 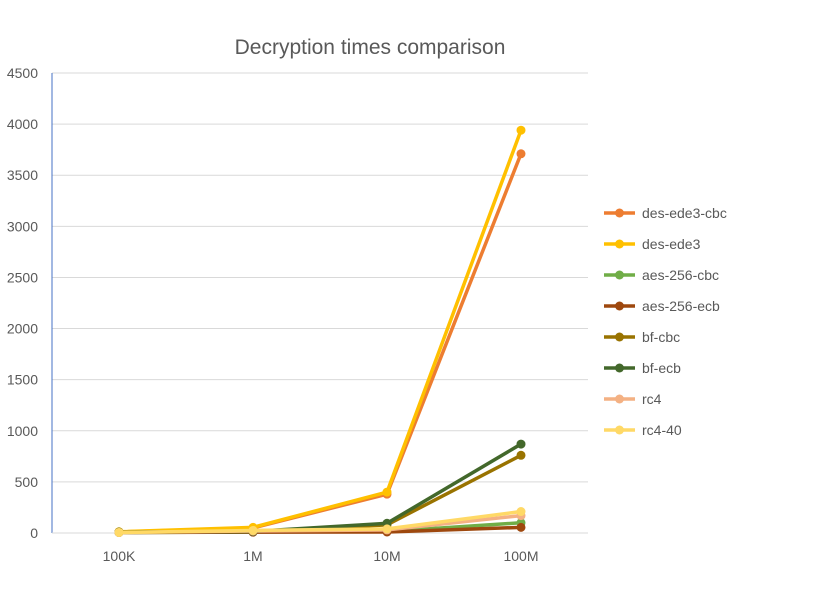 What do you see at coordinates (22, 175) in the screenshot?
I see `y-tick-label: 3500` at bounding box center [22, 175].